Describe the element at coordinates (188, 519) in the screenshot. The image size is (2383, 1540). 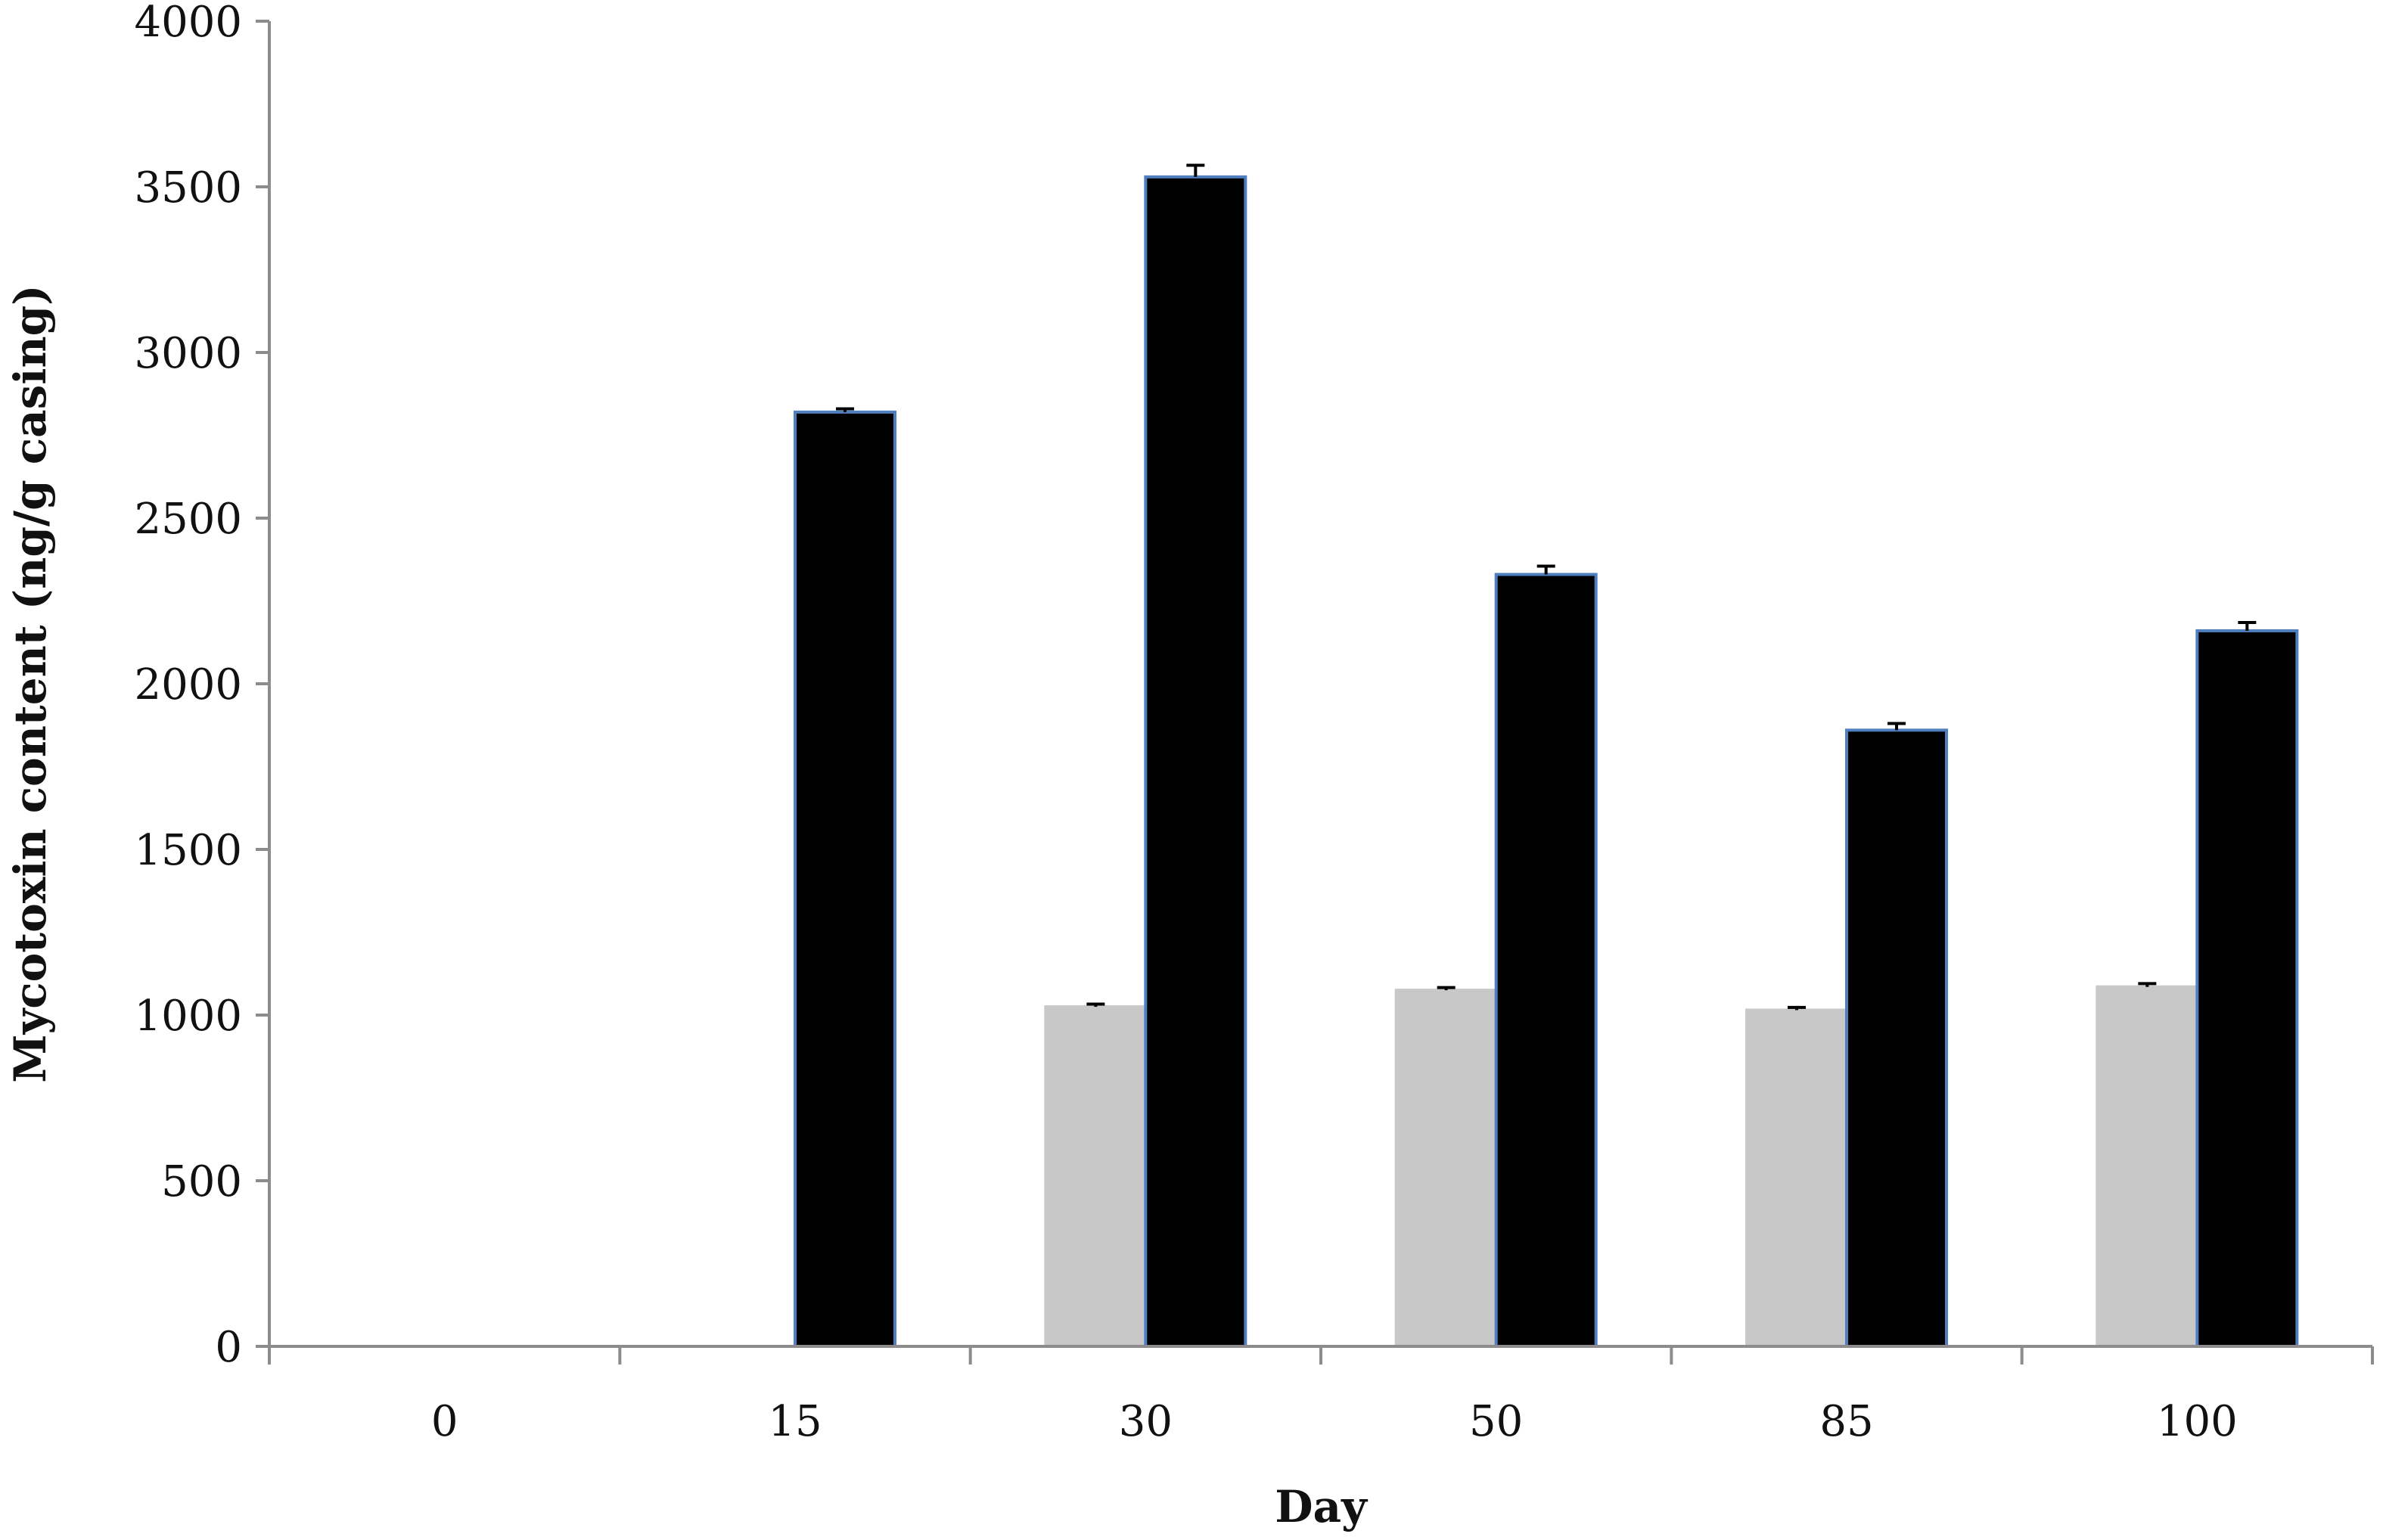
I see `y-tick-label-5: 2500` at that location.